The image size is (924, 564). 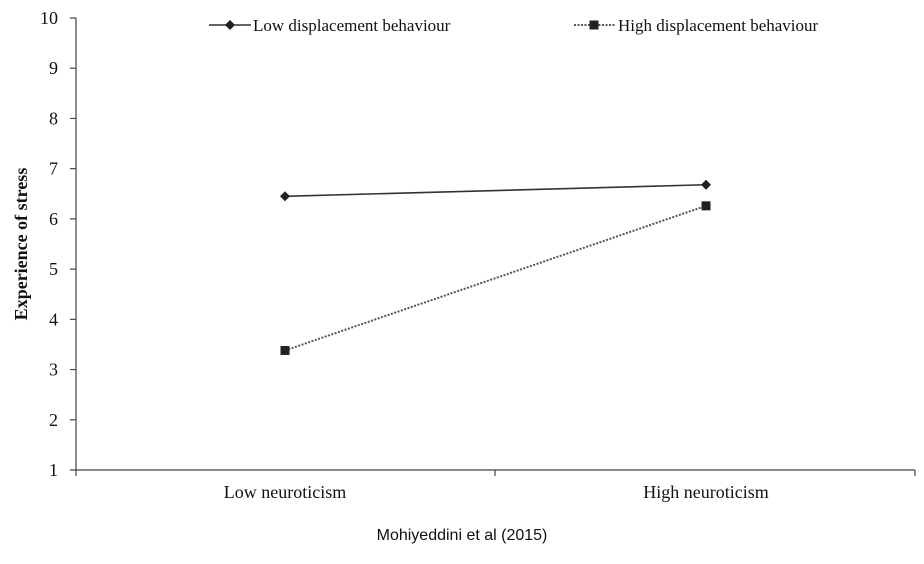 What do you see at coordinates (53, 269) in the screenshot?
I see `y-tick-label: 5` at bounding box center [53, 269].